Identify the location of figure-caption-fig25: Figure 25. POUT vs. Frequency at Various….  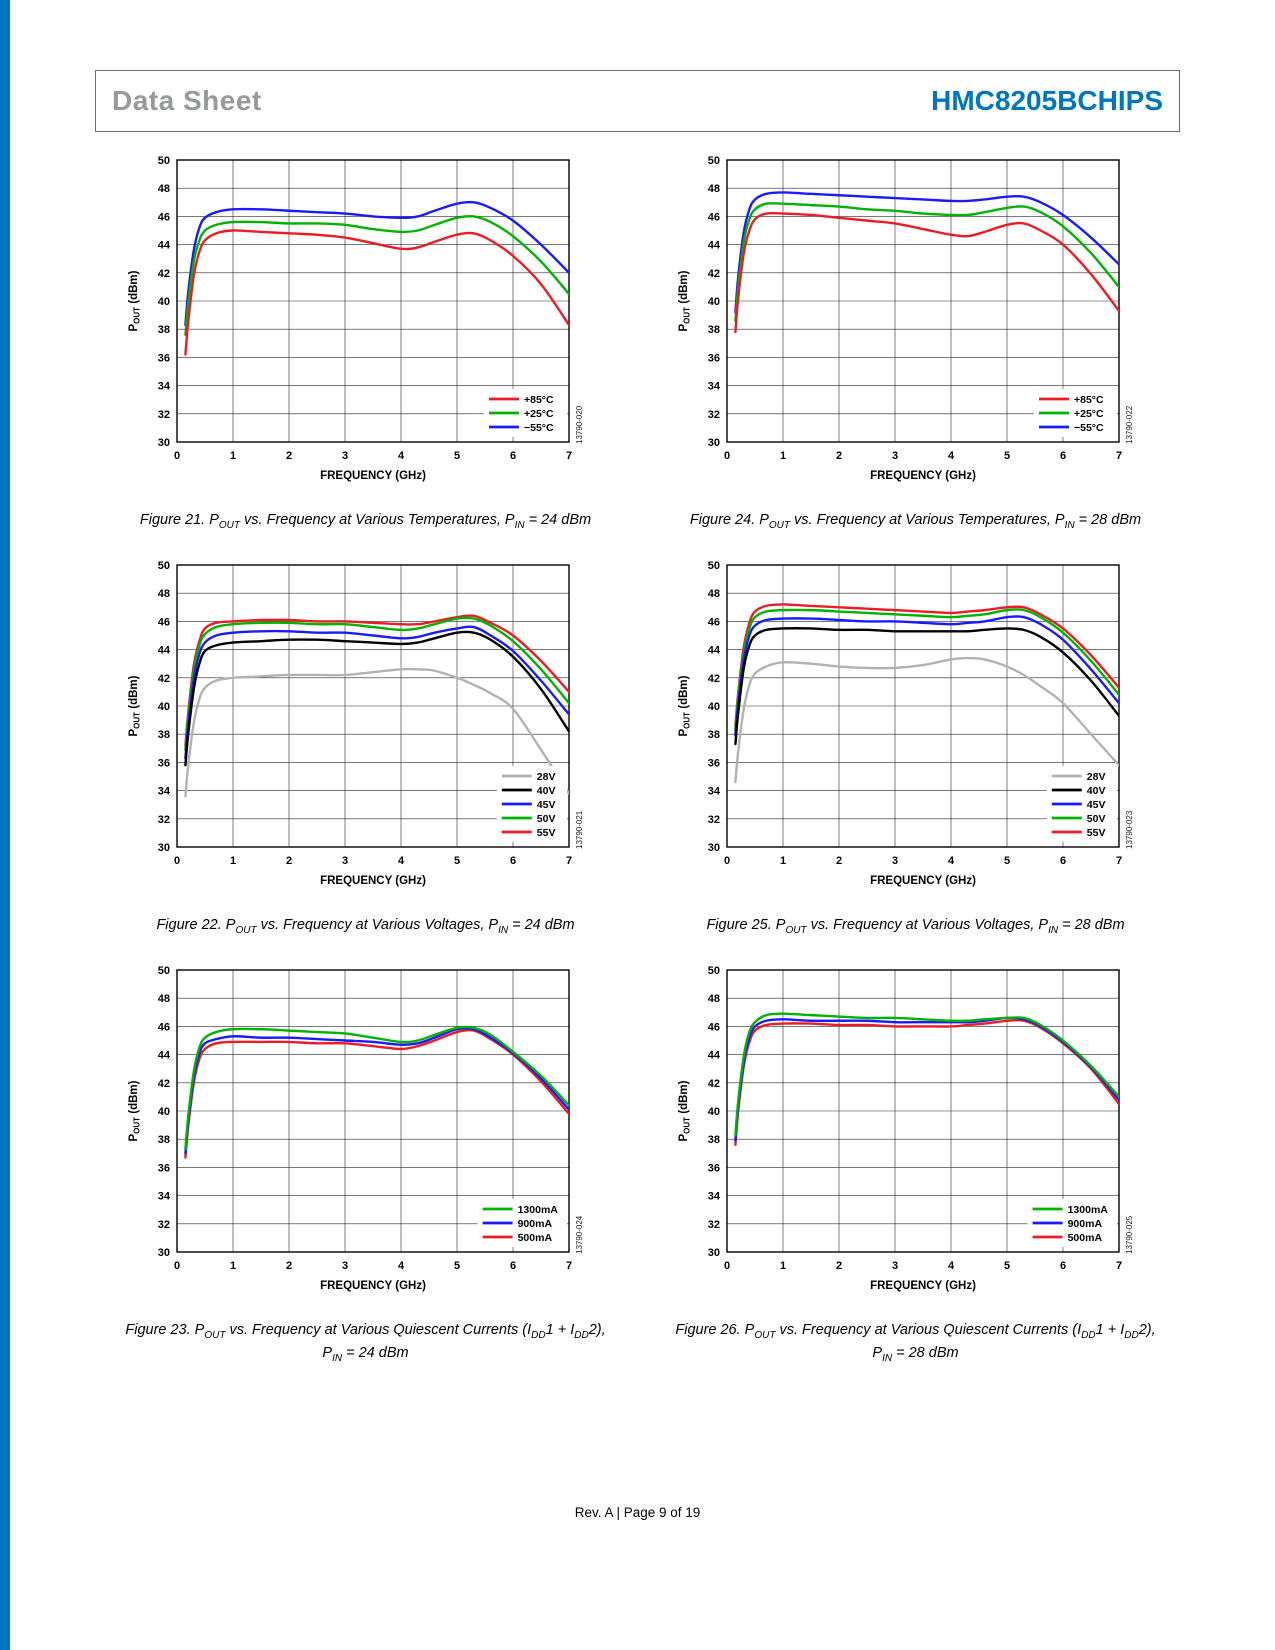
(915, 926).